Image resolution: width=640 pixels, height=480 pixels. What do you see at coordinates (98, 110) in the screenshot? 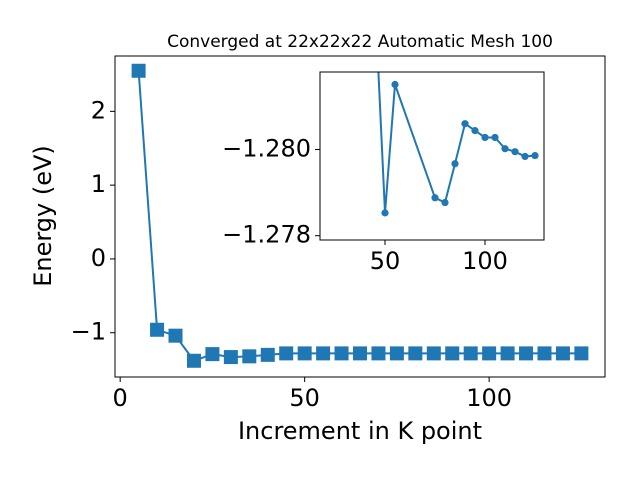
I see `y-tick-label: 2` at bounding box center [98, 110].